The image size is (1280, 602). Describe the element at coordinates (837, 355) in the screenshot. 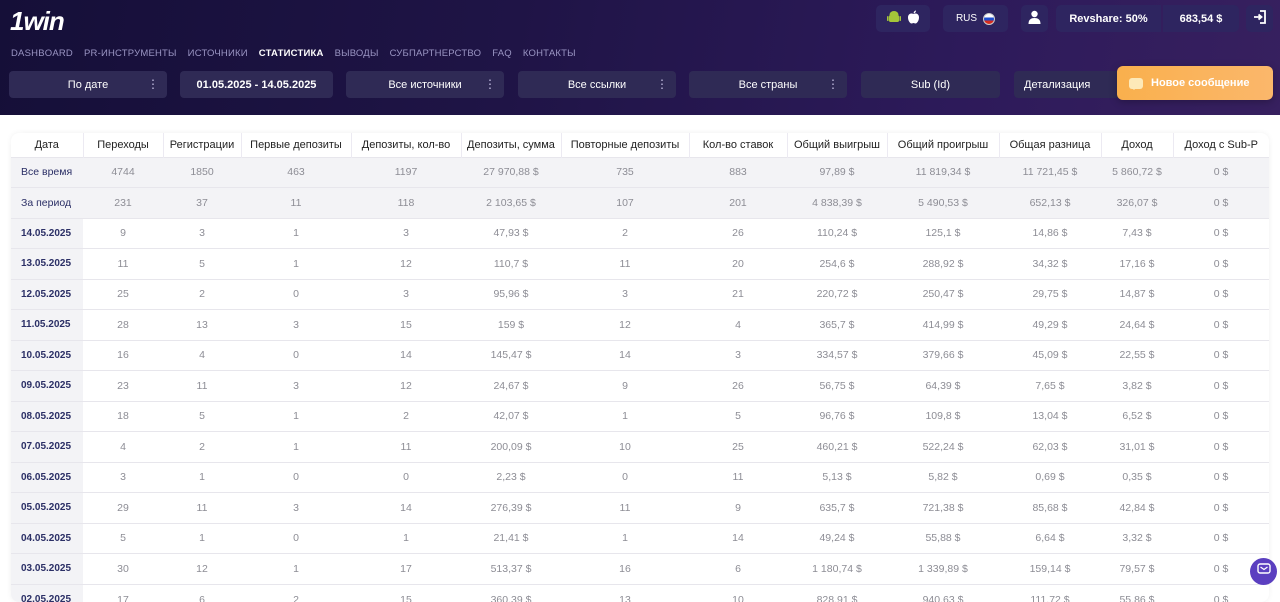

I see `table-cell: 334,57 $` at that location.